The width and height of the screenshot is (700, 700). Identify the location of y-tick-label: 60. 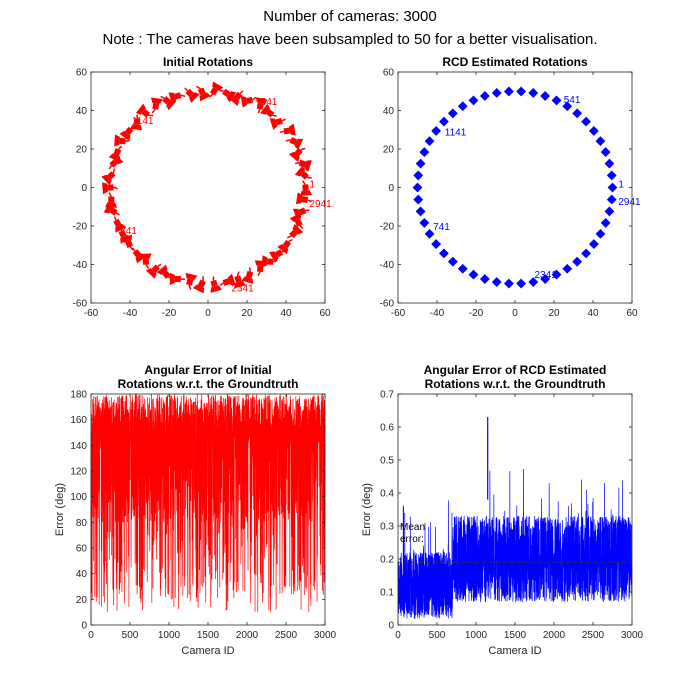
(389, 73).